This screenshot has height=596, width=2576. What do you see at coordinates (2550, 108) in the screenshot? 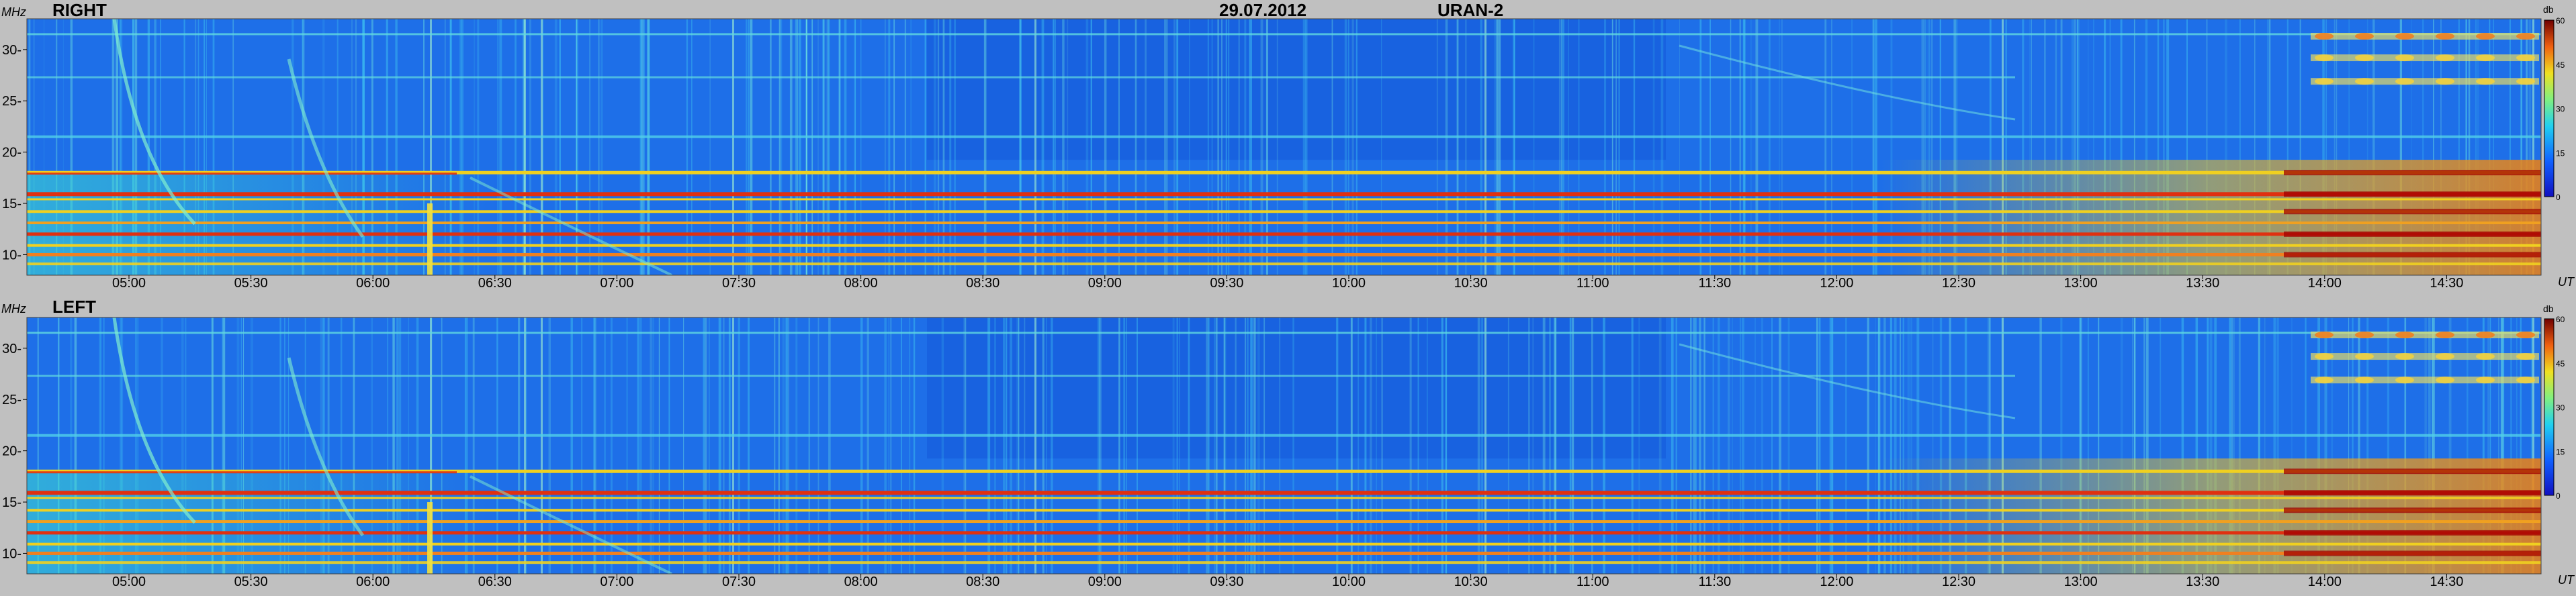
I see `colorbar` at bounding box center [2550, 108].